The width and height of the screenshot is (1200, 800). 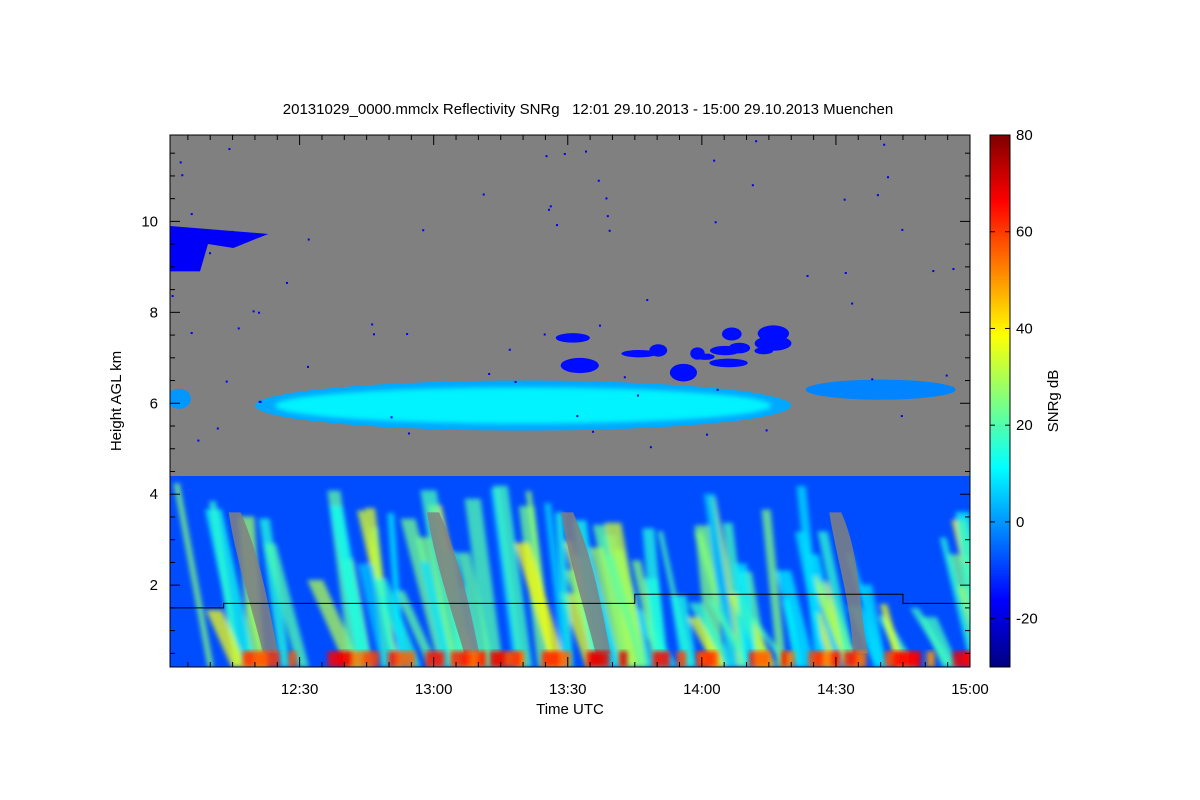 I want to click on x-tick-label: 12:30, so click(x=300, y=689).